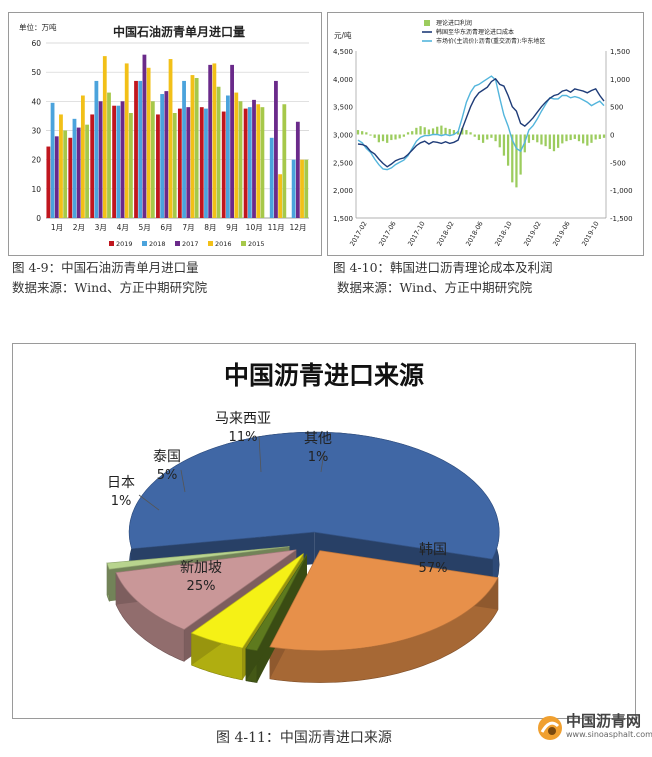 Image resolution: width=652 pixels, height=757 pixels. Describe the element at coordinates (254, 227) in the screenshot. I see `bar-xtick-label: 10月` at that location.